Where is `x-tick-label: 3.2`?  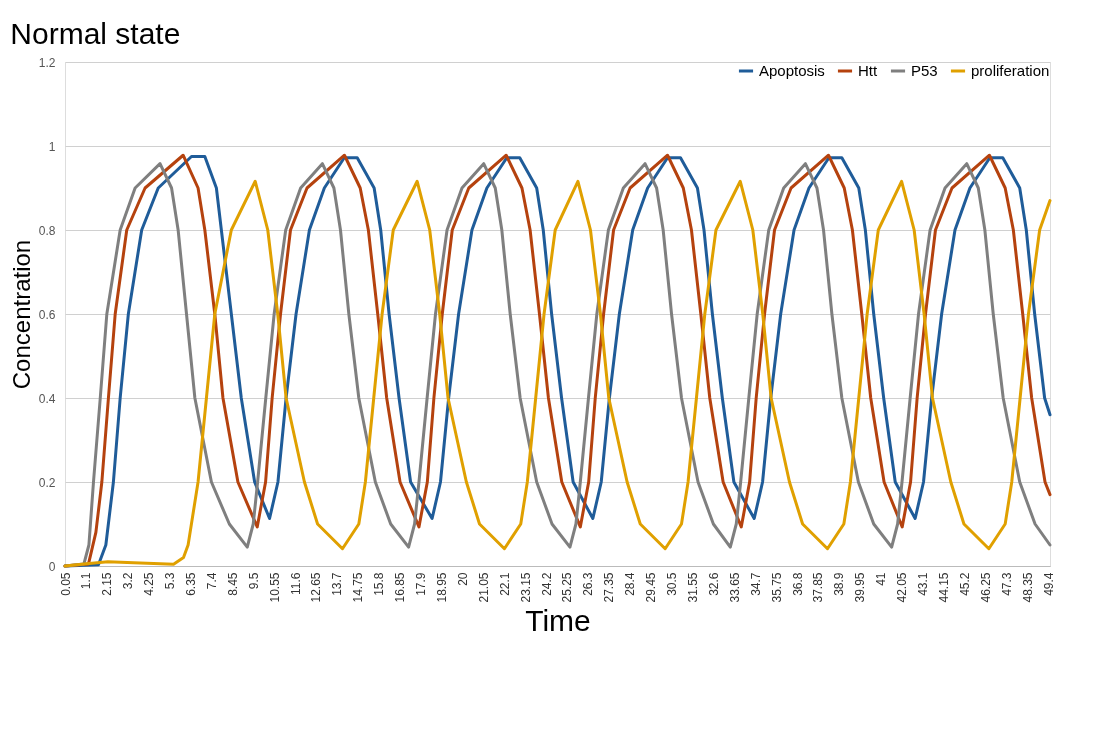
x-tick-label: 3.2 is located at coordinates (128, 581).